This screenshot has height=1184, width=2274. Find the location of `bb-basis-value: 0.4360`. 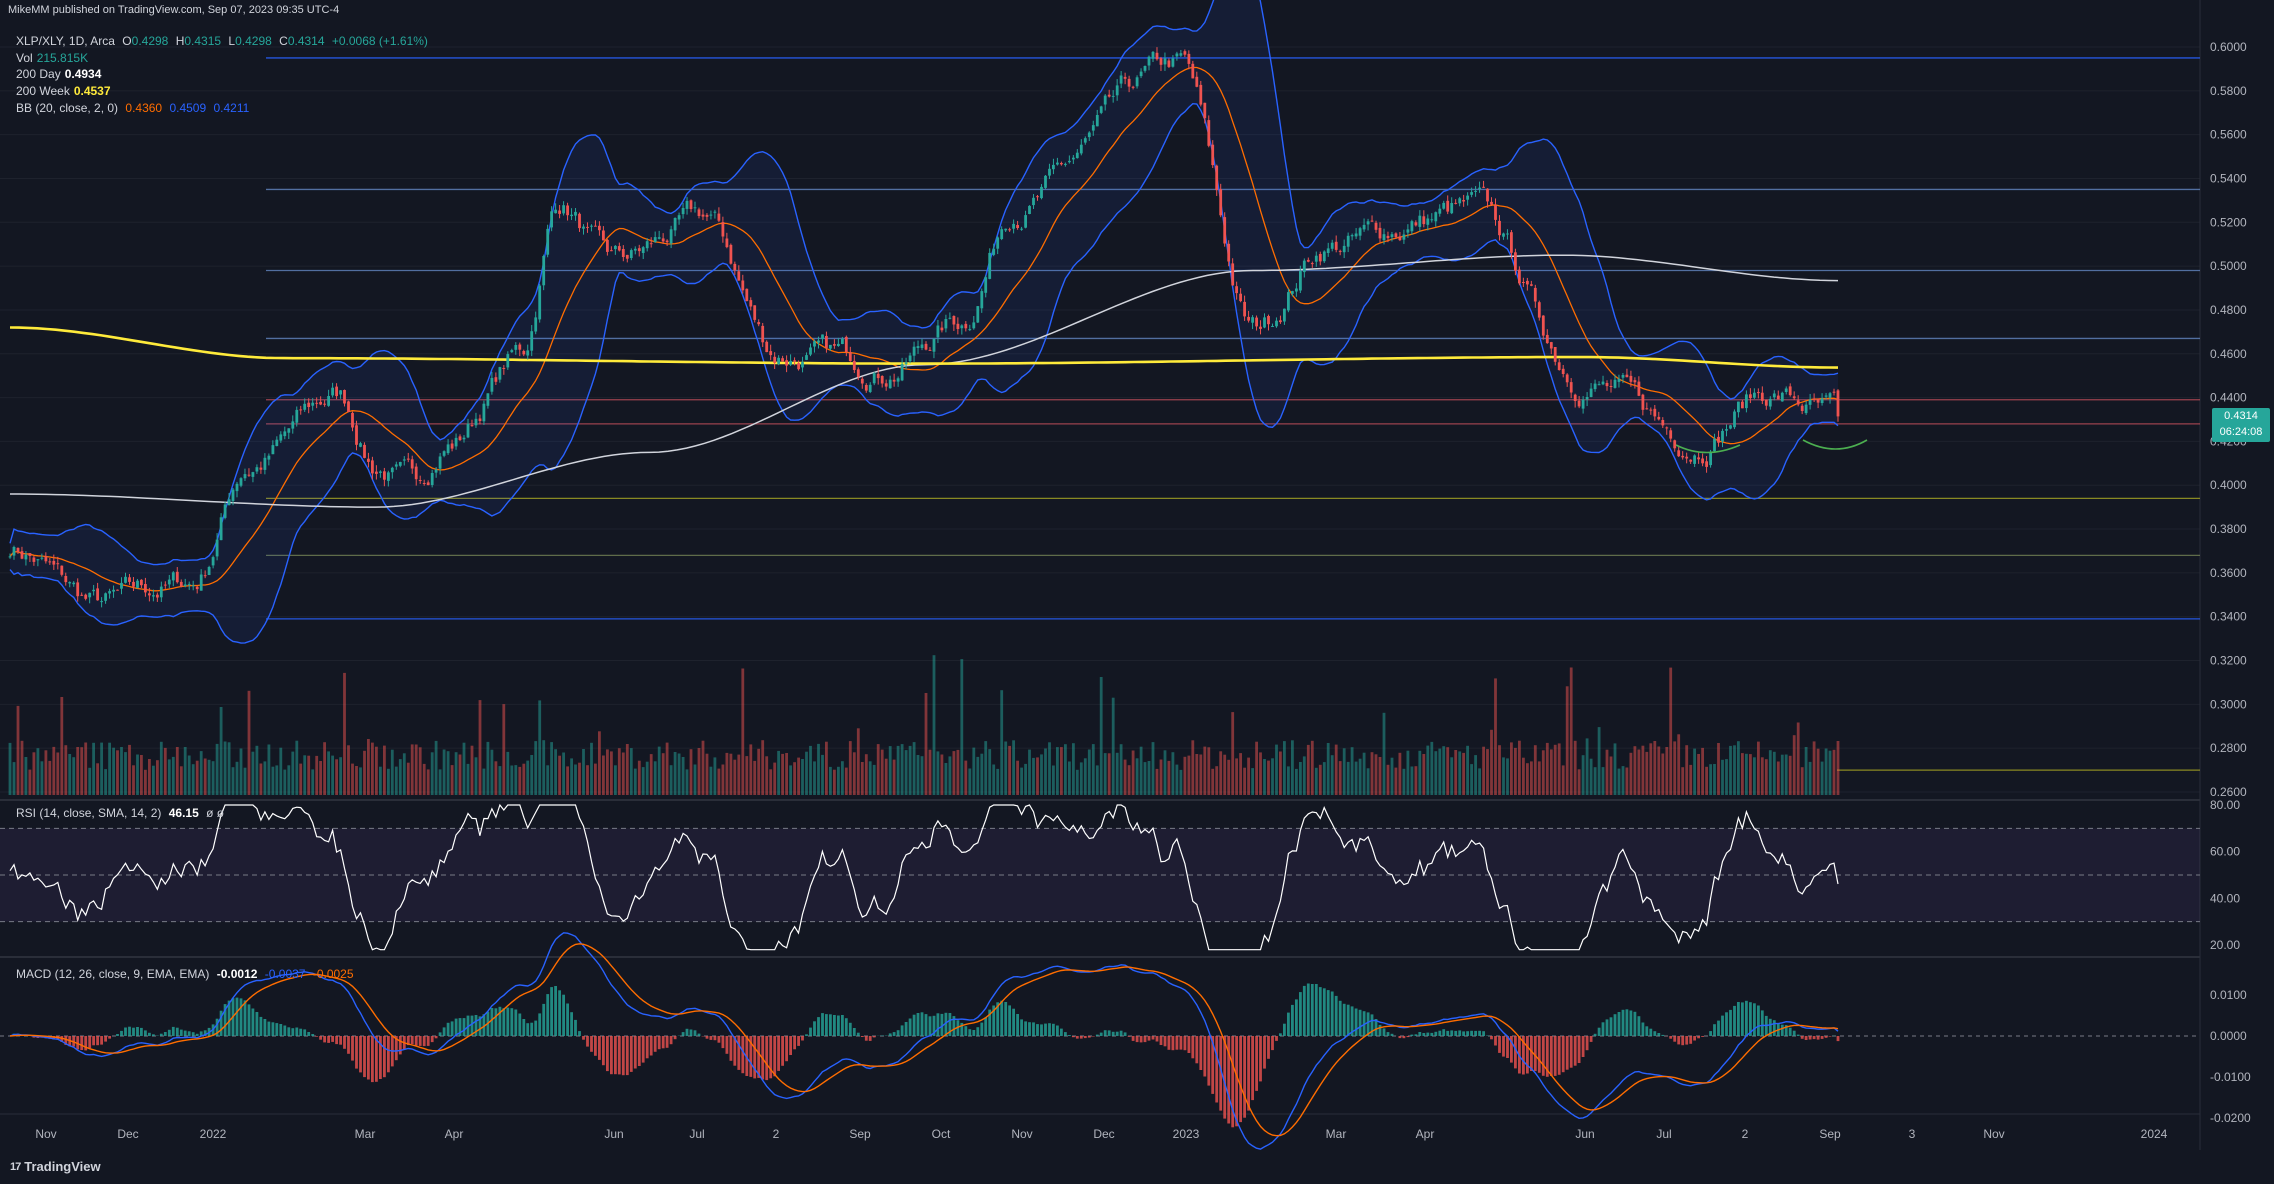

bb-basis-value: 0.4360 is located at coordinates (144, 108).